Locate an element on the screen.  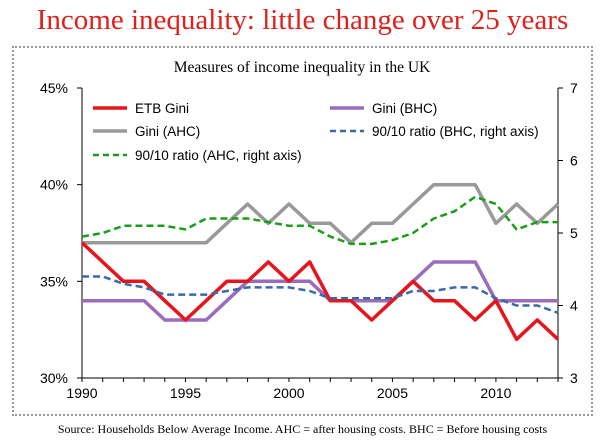
x-tick-label: 1990 is located at coordinates (81, 393).